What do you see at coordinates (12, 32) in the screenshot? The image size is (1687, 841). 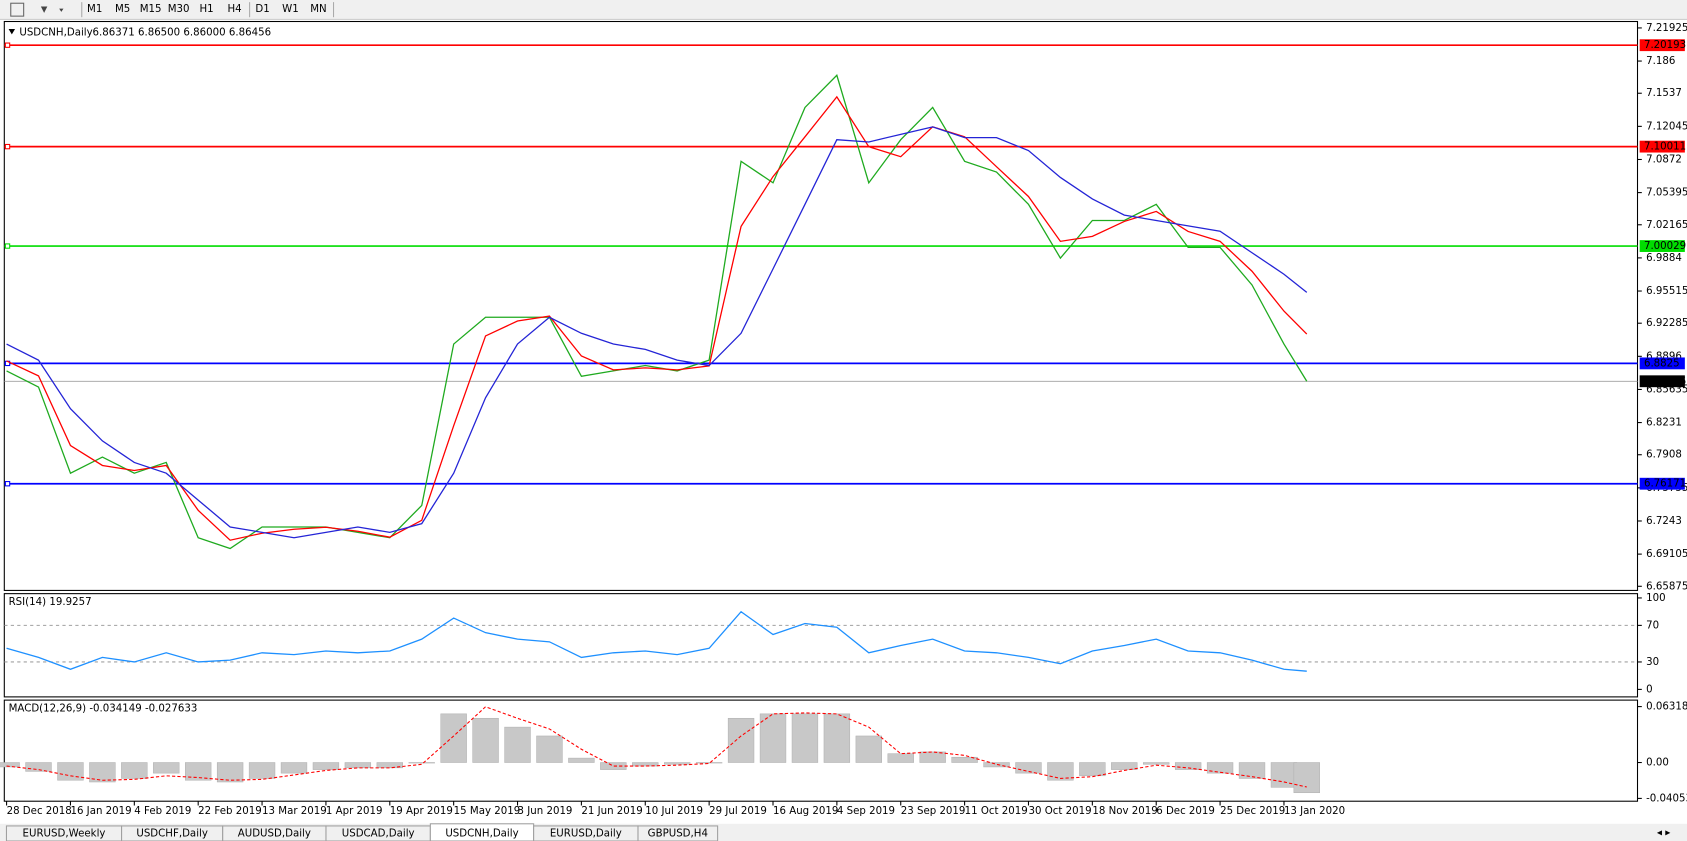 I see `collapse-arrow` at bounding box center [12, 32].